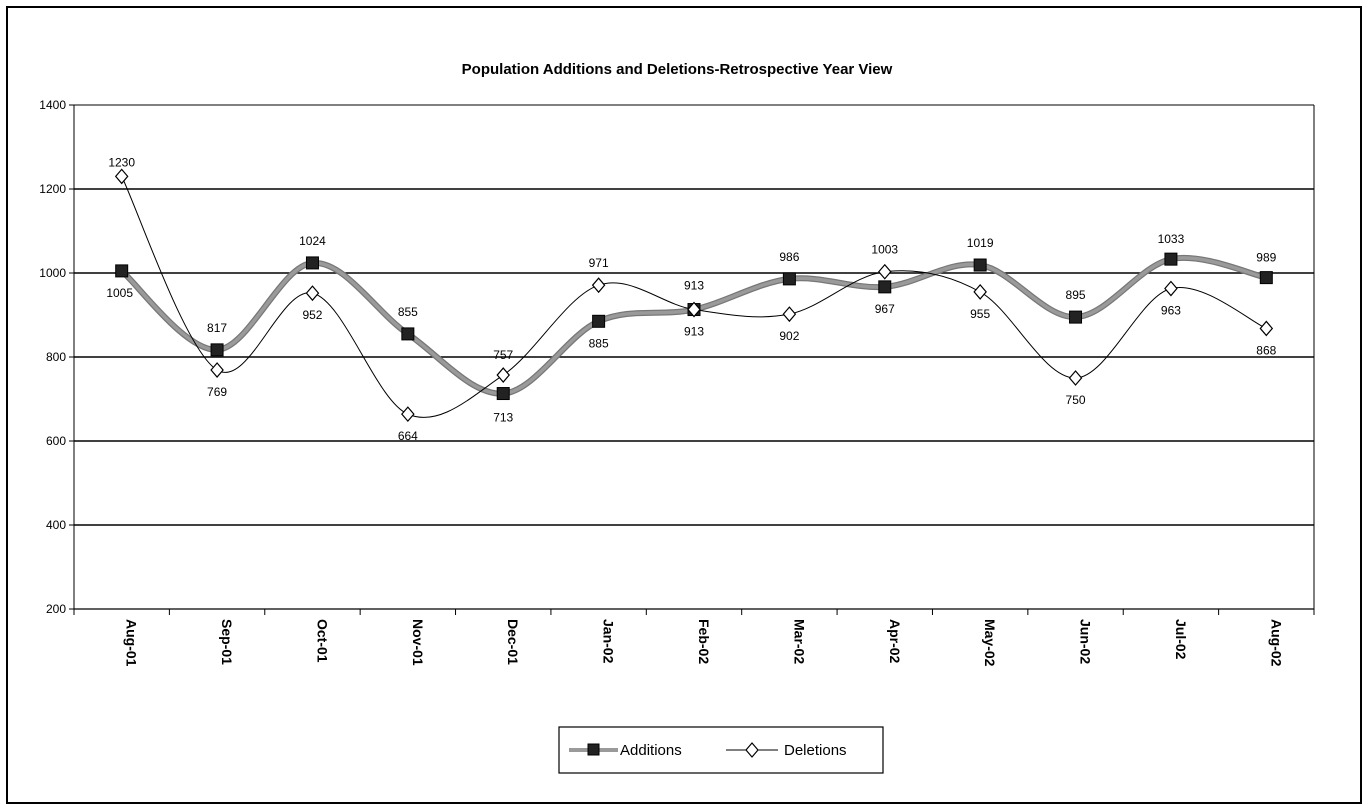 This screenshot has height=812, width=1371. What do you see at coordinates (121, 162) in the screenshot?
I see `deletions-data-label: 1230` at bounding box center [121, 162].